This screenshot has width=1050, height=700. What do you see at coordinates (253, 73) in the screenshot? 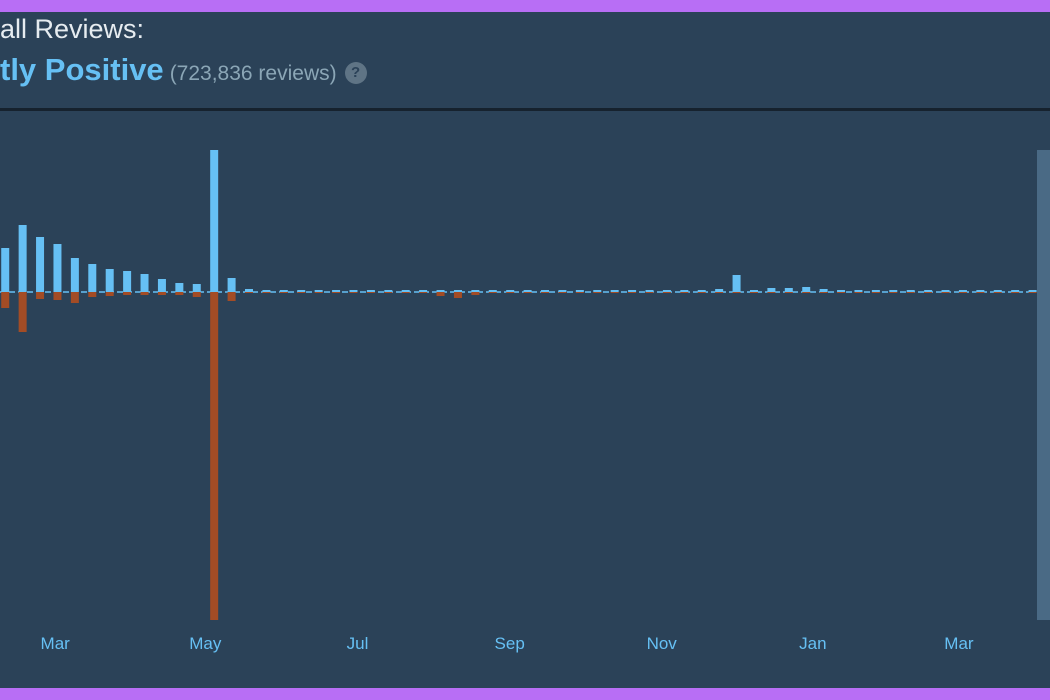
I see `review-count: (723,836 reviews)` at bounding box center [253, 73].